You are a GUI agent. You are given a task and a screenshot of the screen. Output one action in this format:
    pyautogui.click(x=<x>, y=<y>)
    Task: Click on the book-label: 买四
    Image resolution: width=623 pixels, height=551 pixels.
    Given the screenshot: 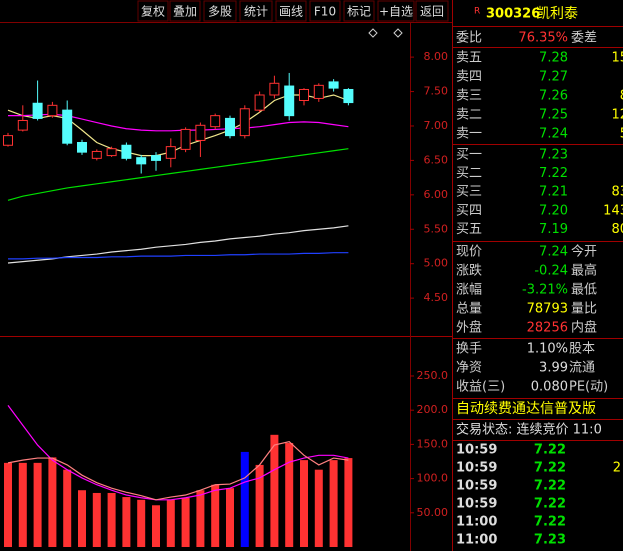 What is the action you would take?
    pyautogui.click(x=469, y=210)
    